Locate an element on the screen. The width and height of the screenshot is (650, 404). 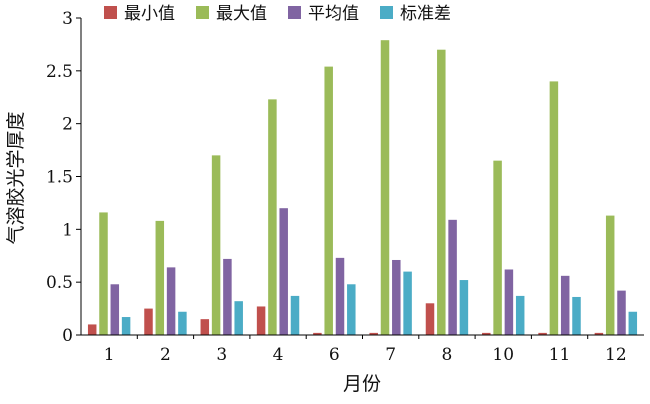
x-tick-label: 2 is located at coordinates (165, 355).